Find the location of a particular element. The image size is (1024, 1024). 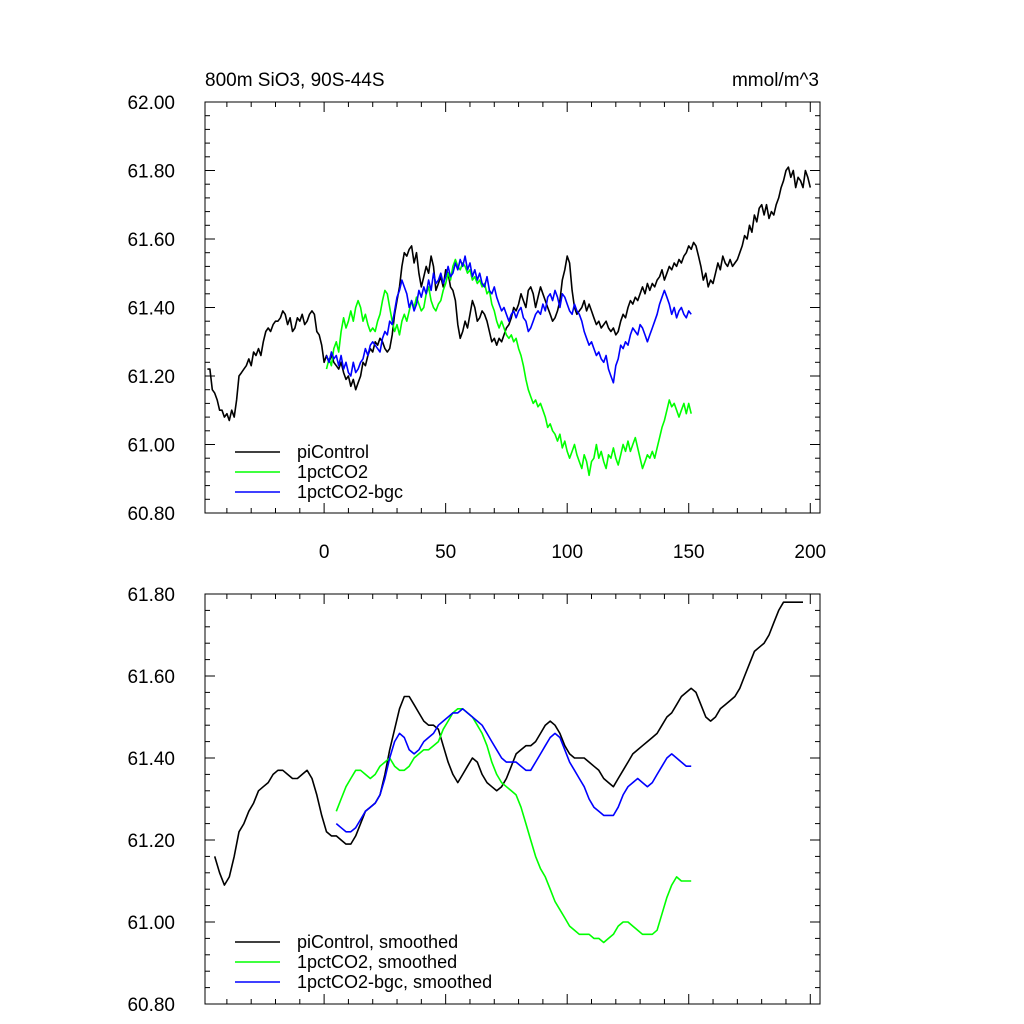

legend-label-2: 1pctCO2-bgc, smoothed is located at coordinates (394, 982).